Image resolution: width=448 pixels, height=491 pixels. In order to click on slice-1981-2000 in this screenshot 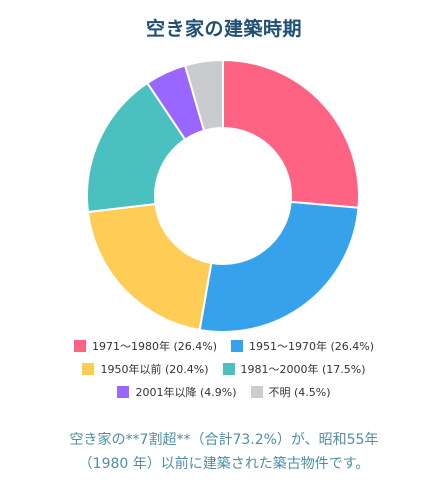, I will do `click(136, 147)`.